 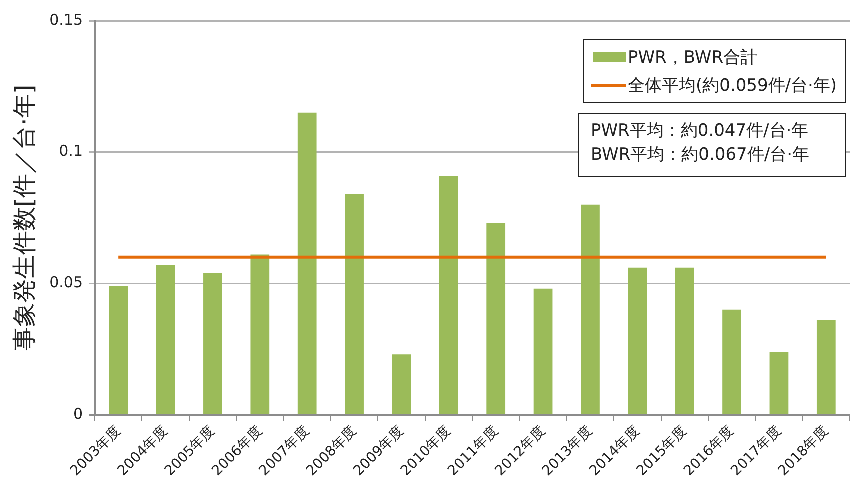 What do you see at coordinates (24, 218) in the screenshot?
I see `y-axis-title: 事象発生件数[件／台·年]` at bounding box center [24, 218].